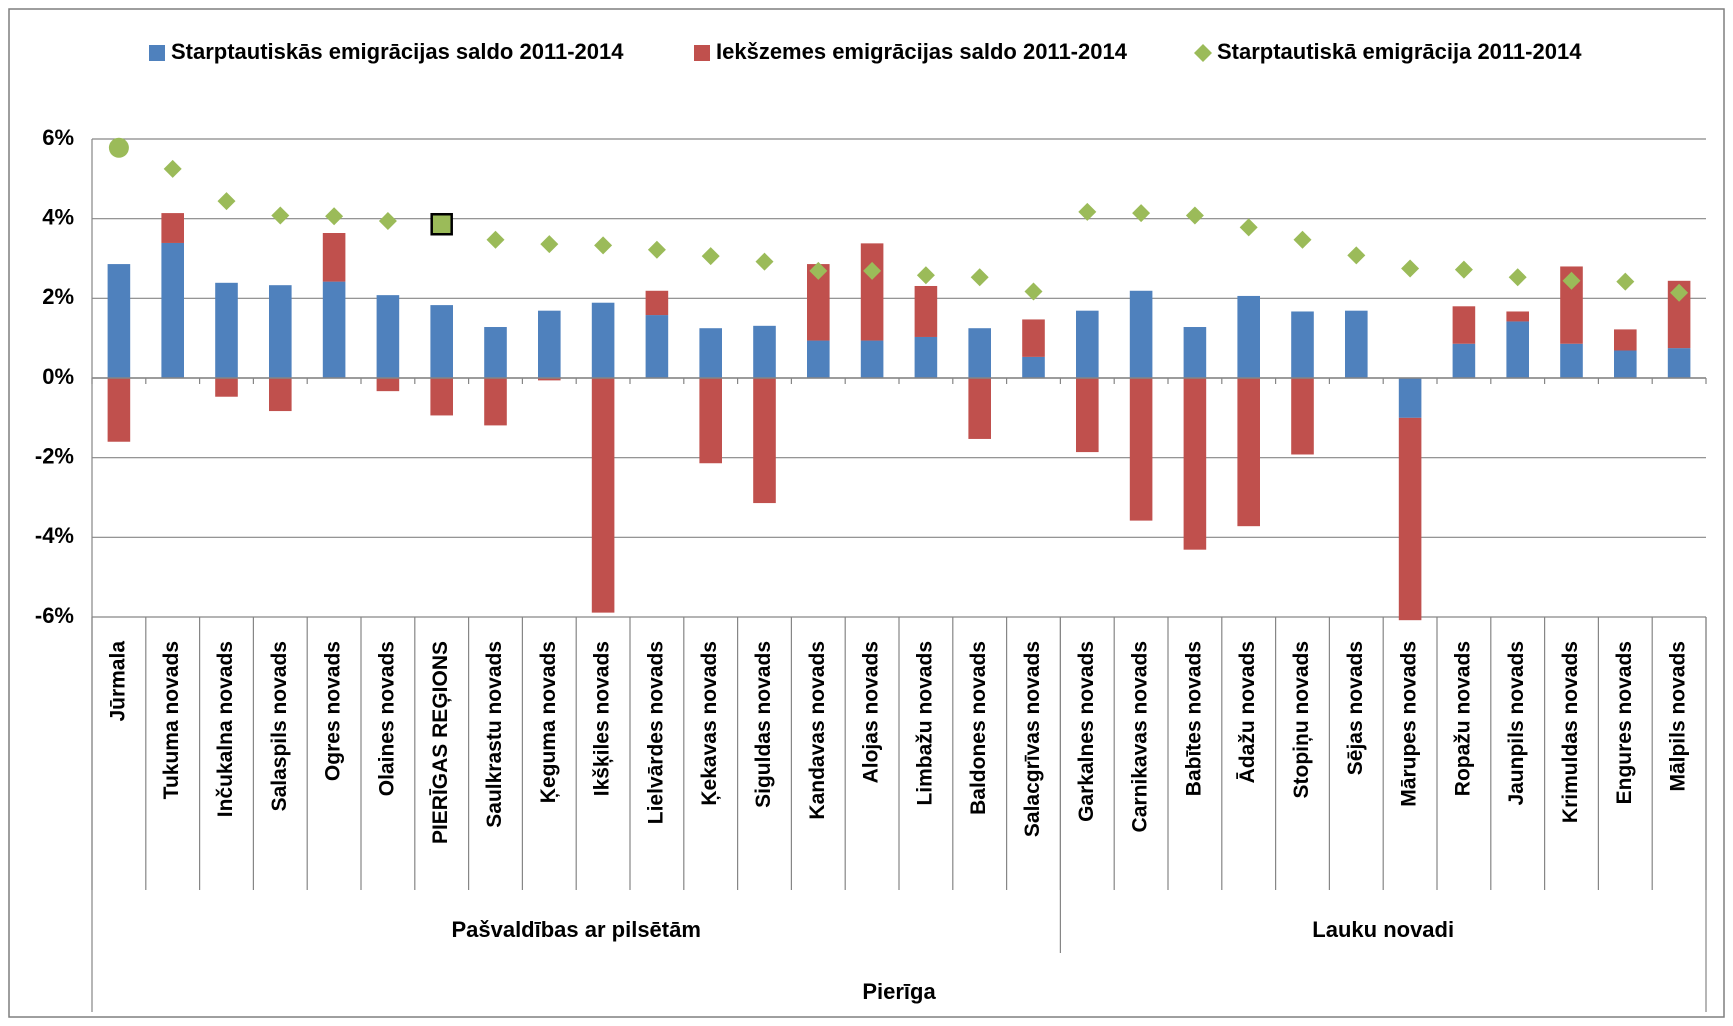 The image size is (1733, 1026). I want to click on x-tick-label: Ikšķiles novads, so click(602, 718).